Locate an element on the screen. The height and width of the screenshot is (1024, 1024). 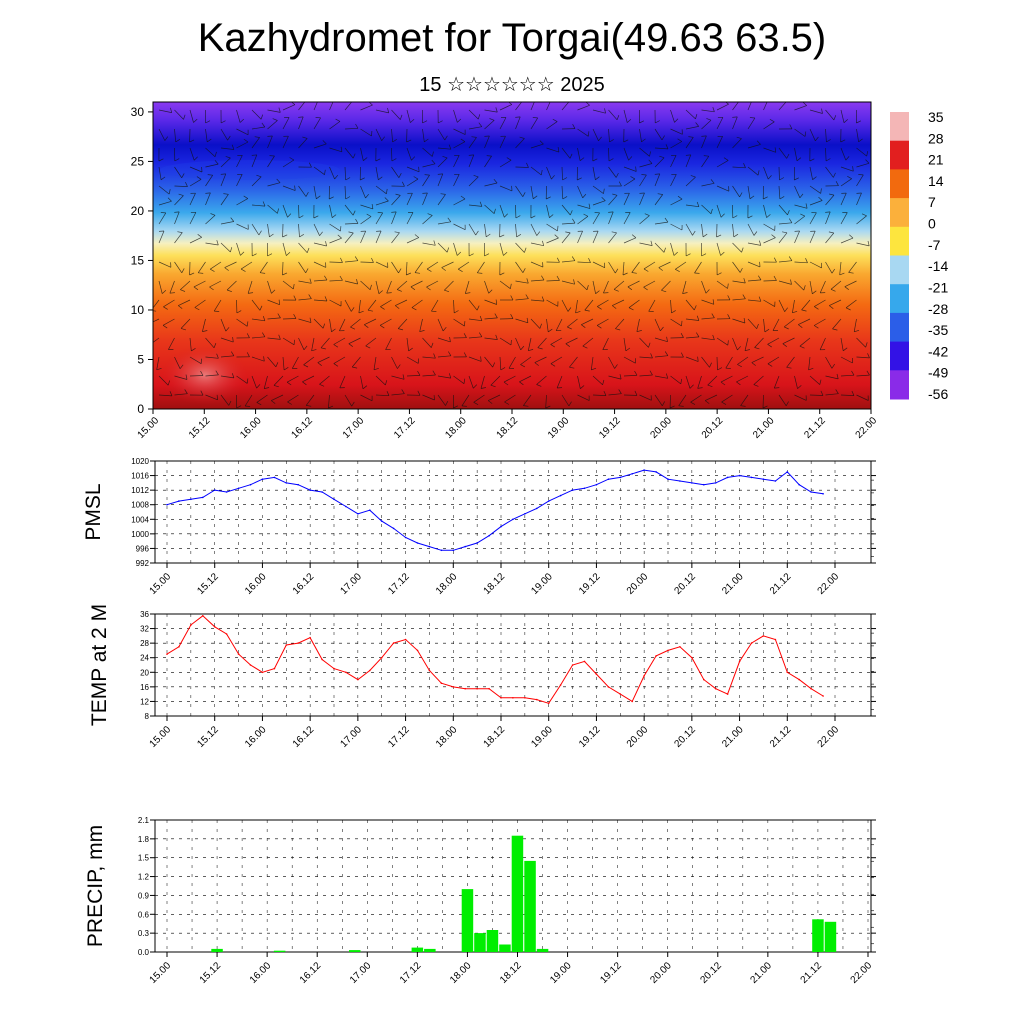
ytick-label: 20 is located at coordinates (144, 672).